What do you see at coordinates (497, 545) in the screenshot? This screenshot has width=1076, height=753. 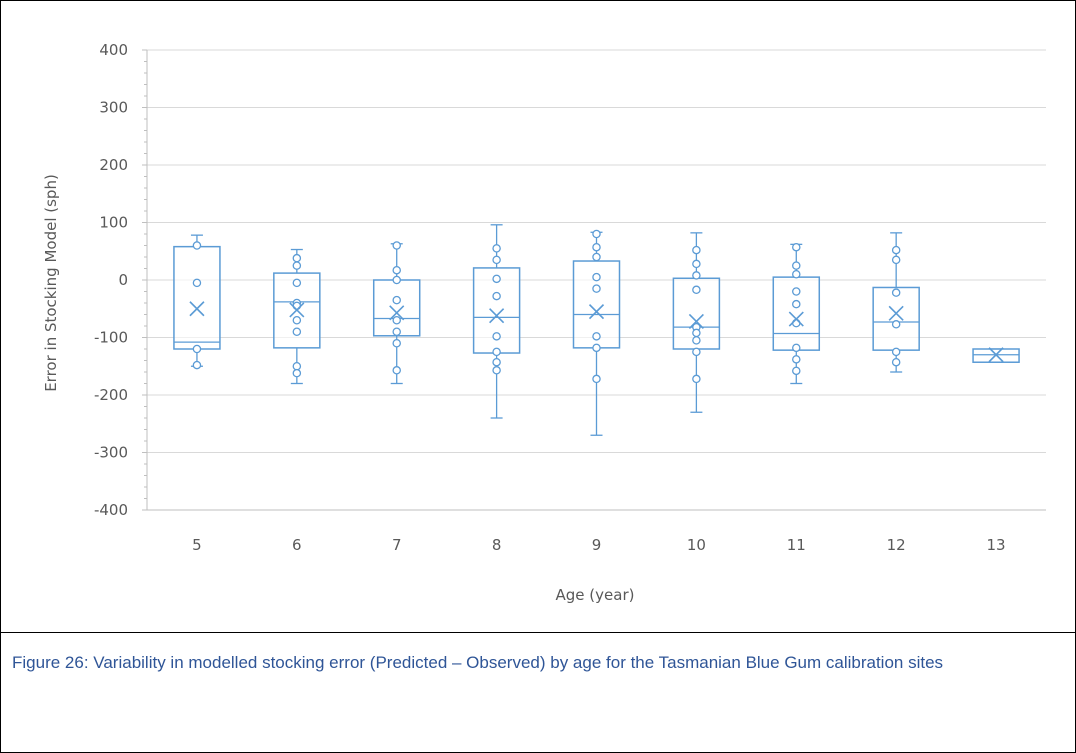 I see `x-tick-label: 8` at bounding box center [497, 545].